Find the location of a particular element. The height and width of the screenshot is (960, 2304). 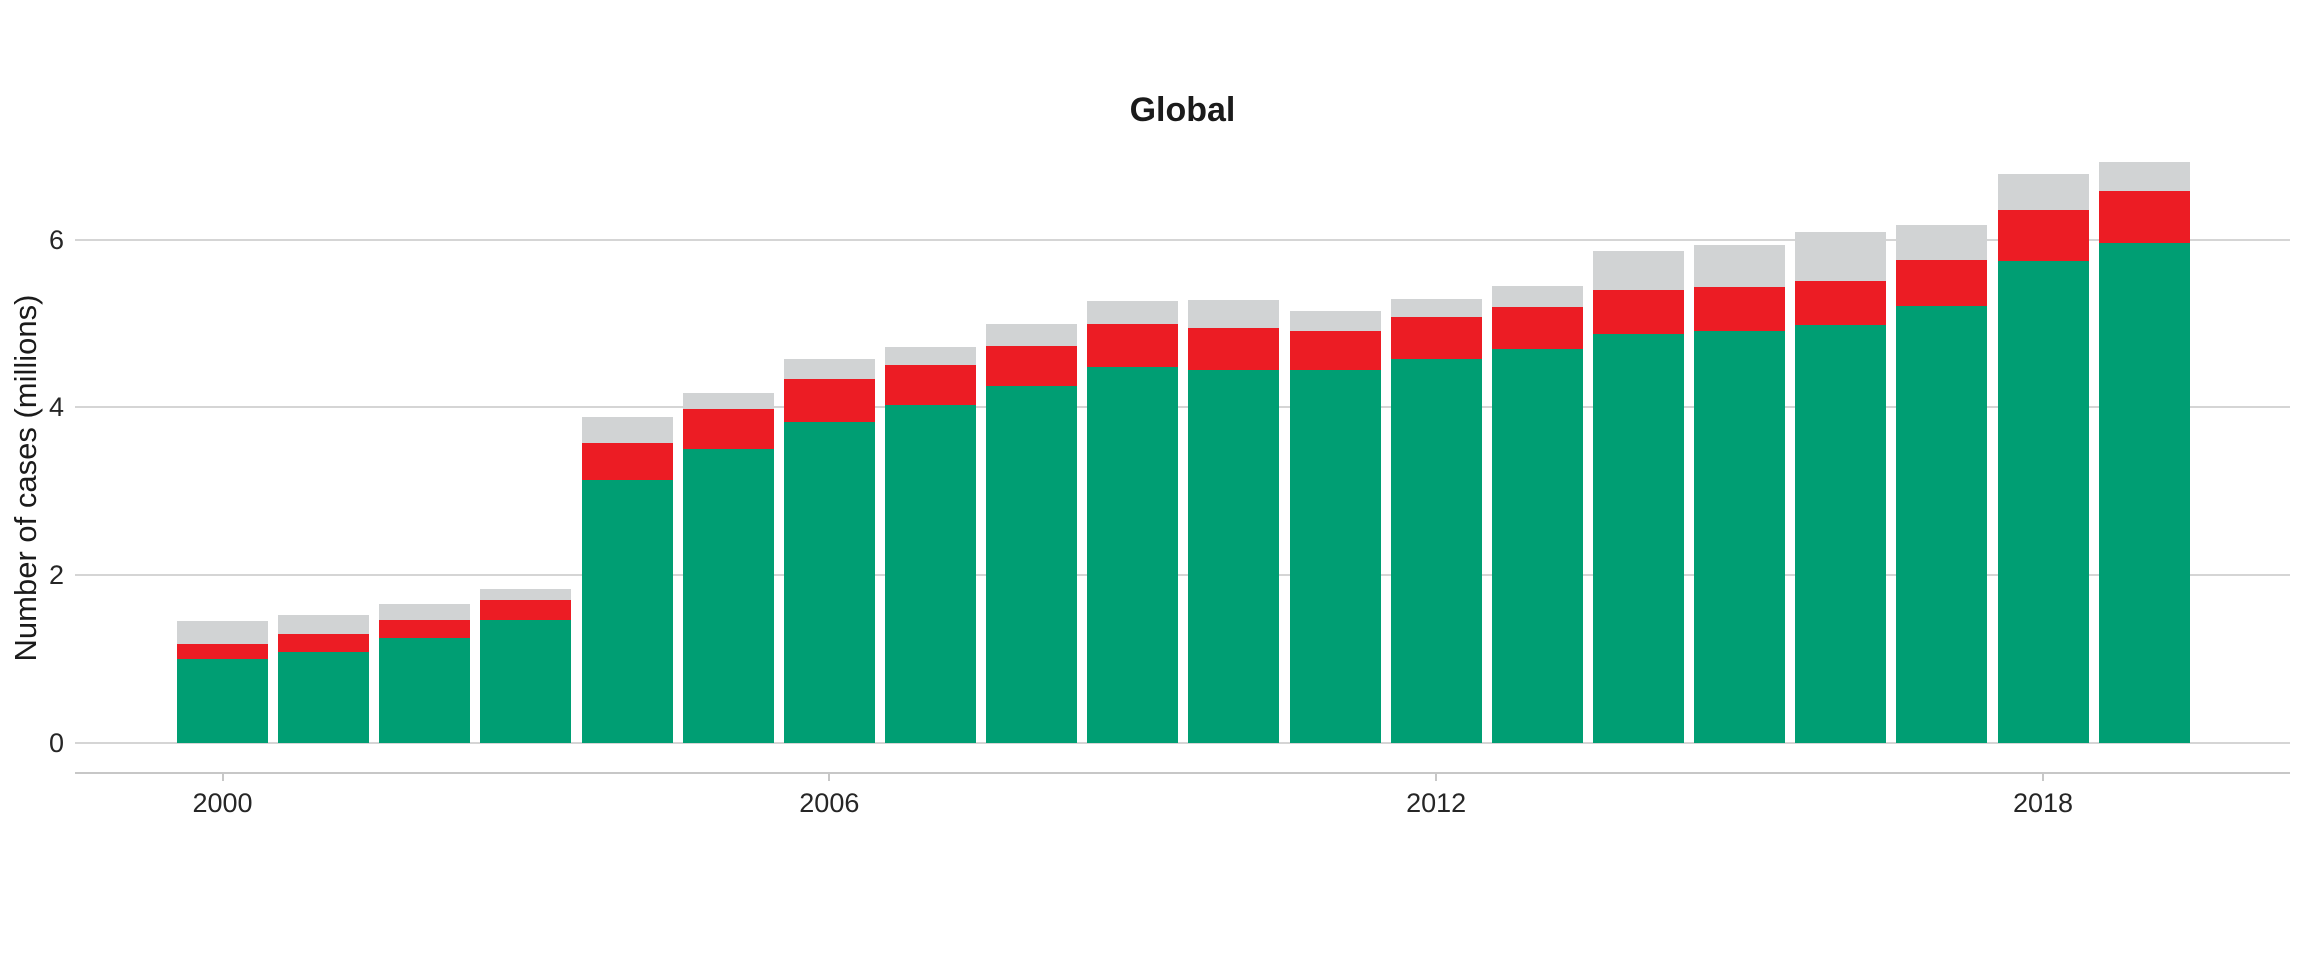

bar-2006-green-segment is located at coordinates (829, 582).